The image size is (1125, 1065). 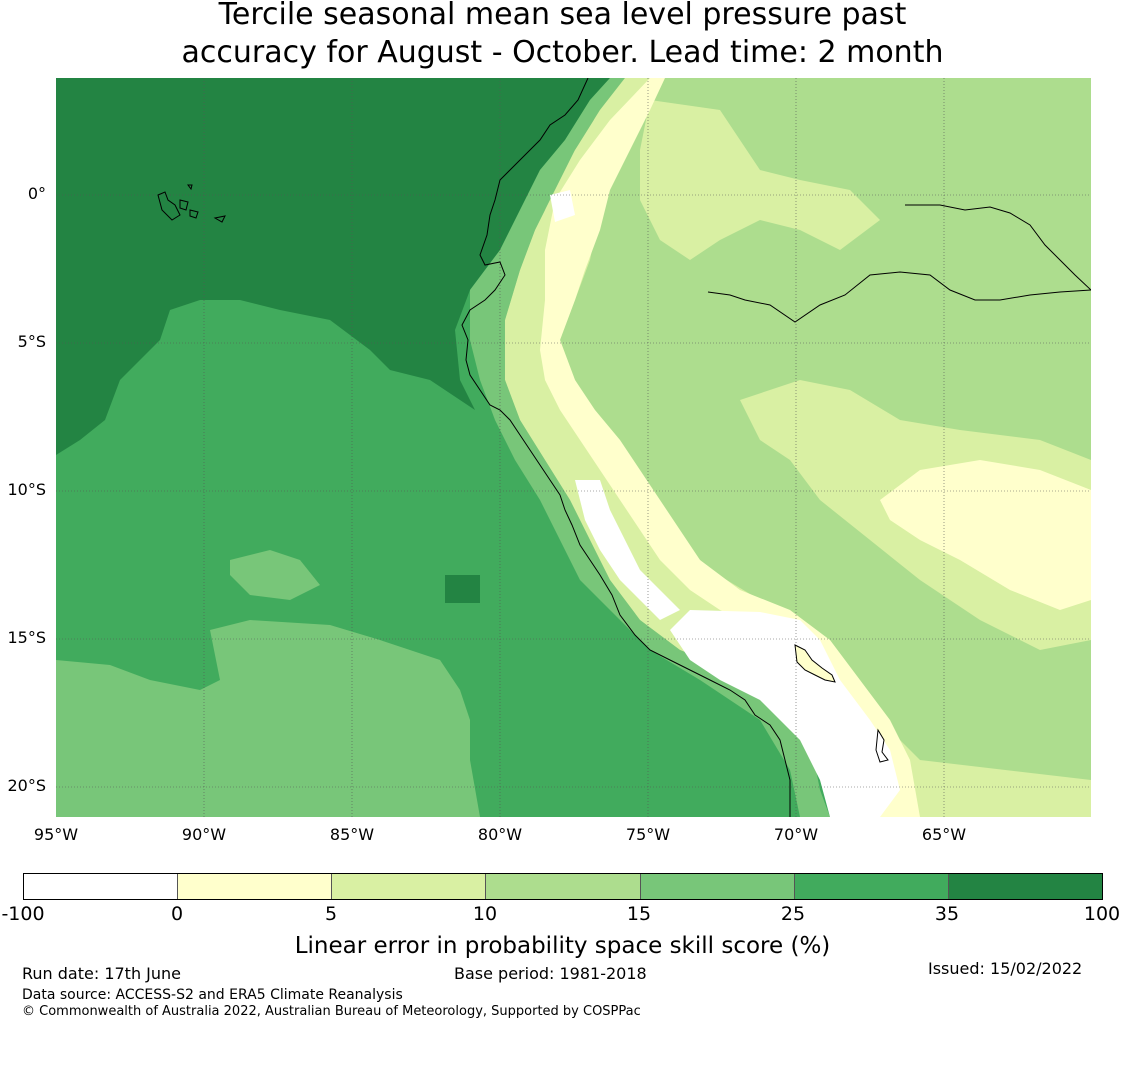 What do you see at coordinates (31, 341) in the screenshot?
I see `lat-label-5s: 5°S` at bounding box center [31, 341].